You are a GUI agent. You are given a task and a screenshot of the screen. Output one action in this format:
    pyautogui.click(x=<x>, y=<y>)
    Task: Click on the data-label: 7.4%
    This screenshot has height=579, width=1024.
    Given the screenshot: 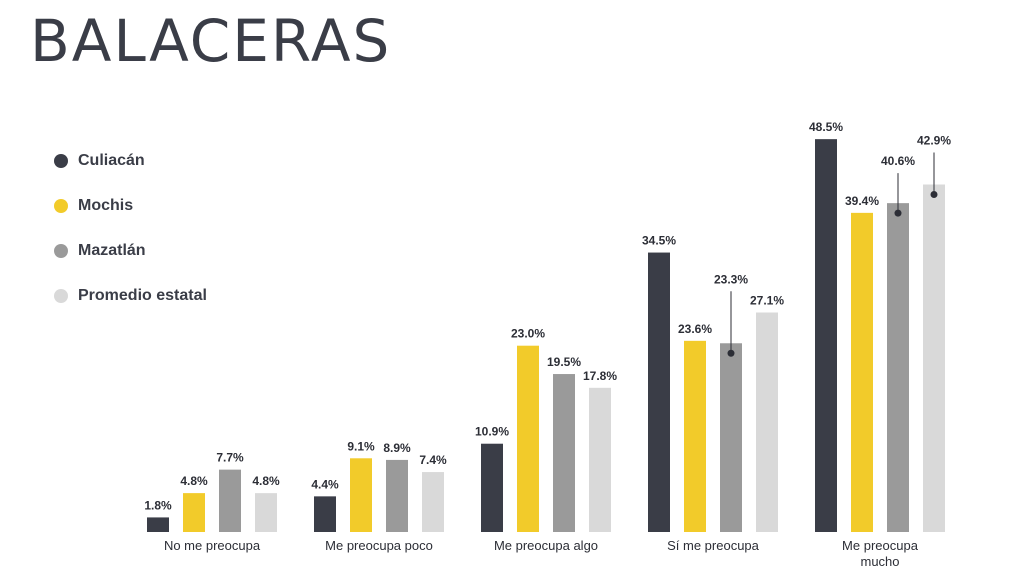 What is the action you would take?
    pyautogui.click(x=433, y=460)
    